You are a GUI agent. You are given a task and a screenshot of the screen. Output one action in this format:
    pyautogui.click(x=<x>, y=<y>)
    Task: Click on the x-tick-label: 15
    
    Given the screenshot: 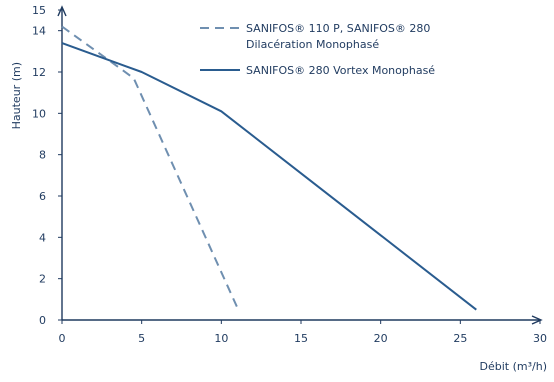 What is the action you would take?
    pyautogui.click(x=301, y=338)
    